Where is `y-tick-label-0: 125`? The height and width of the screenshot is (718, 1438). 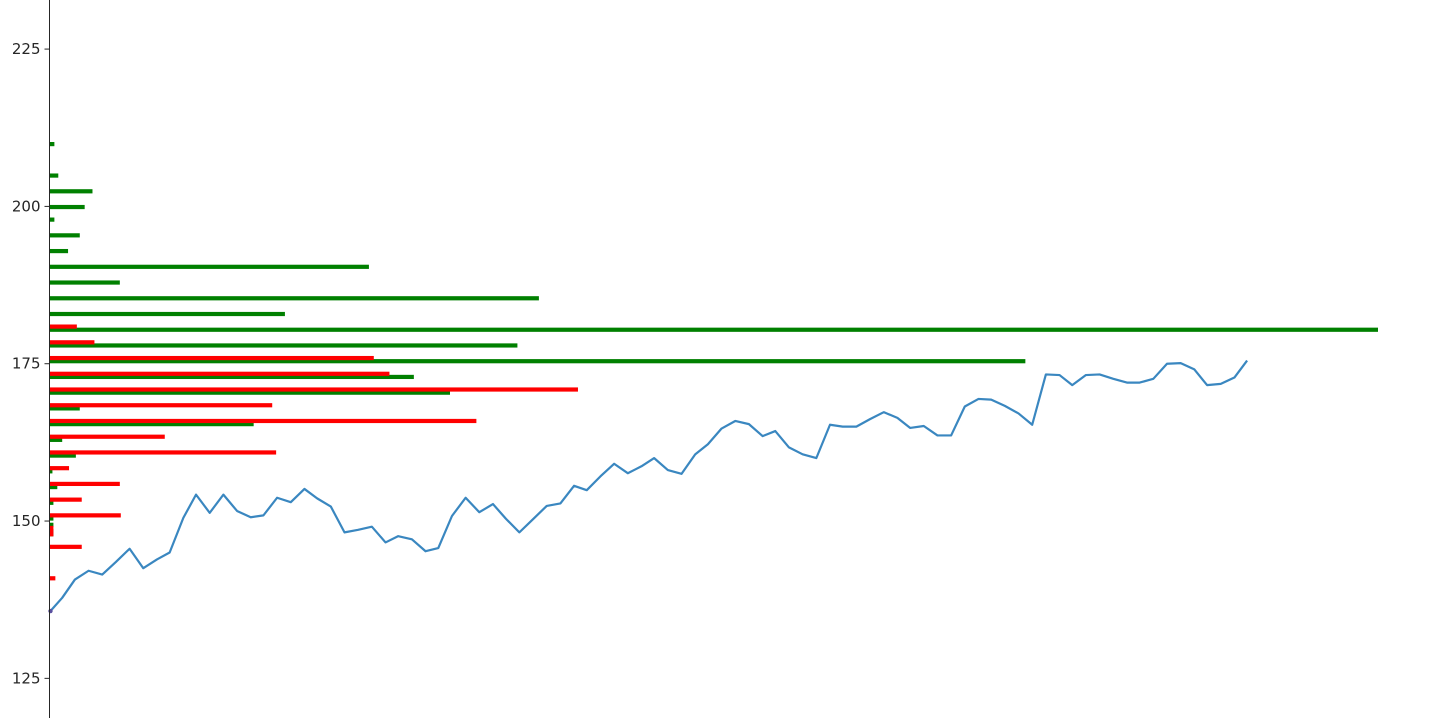
y-tick-label-0: 125 is located at coordinates (26, 678).